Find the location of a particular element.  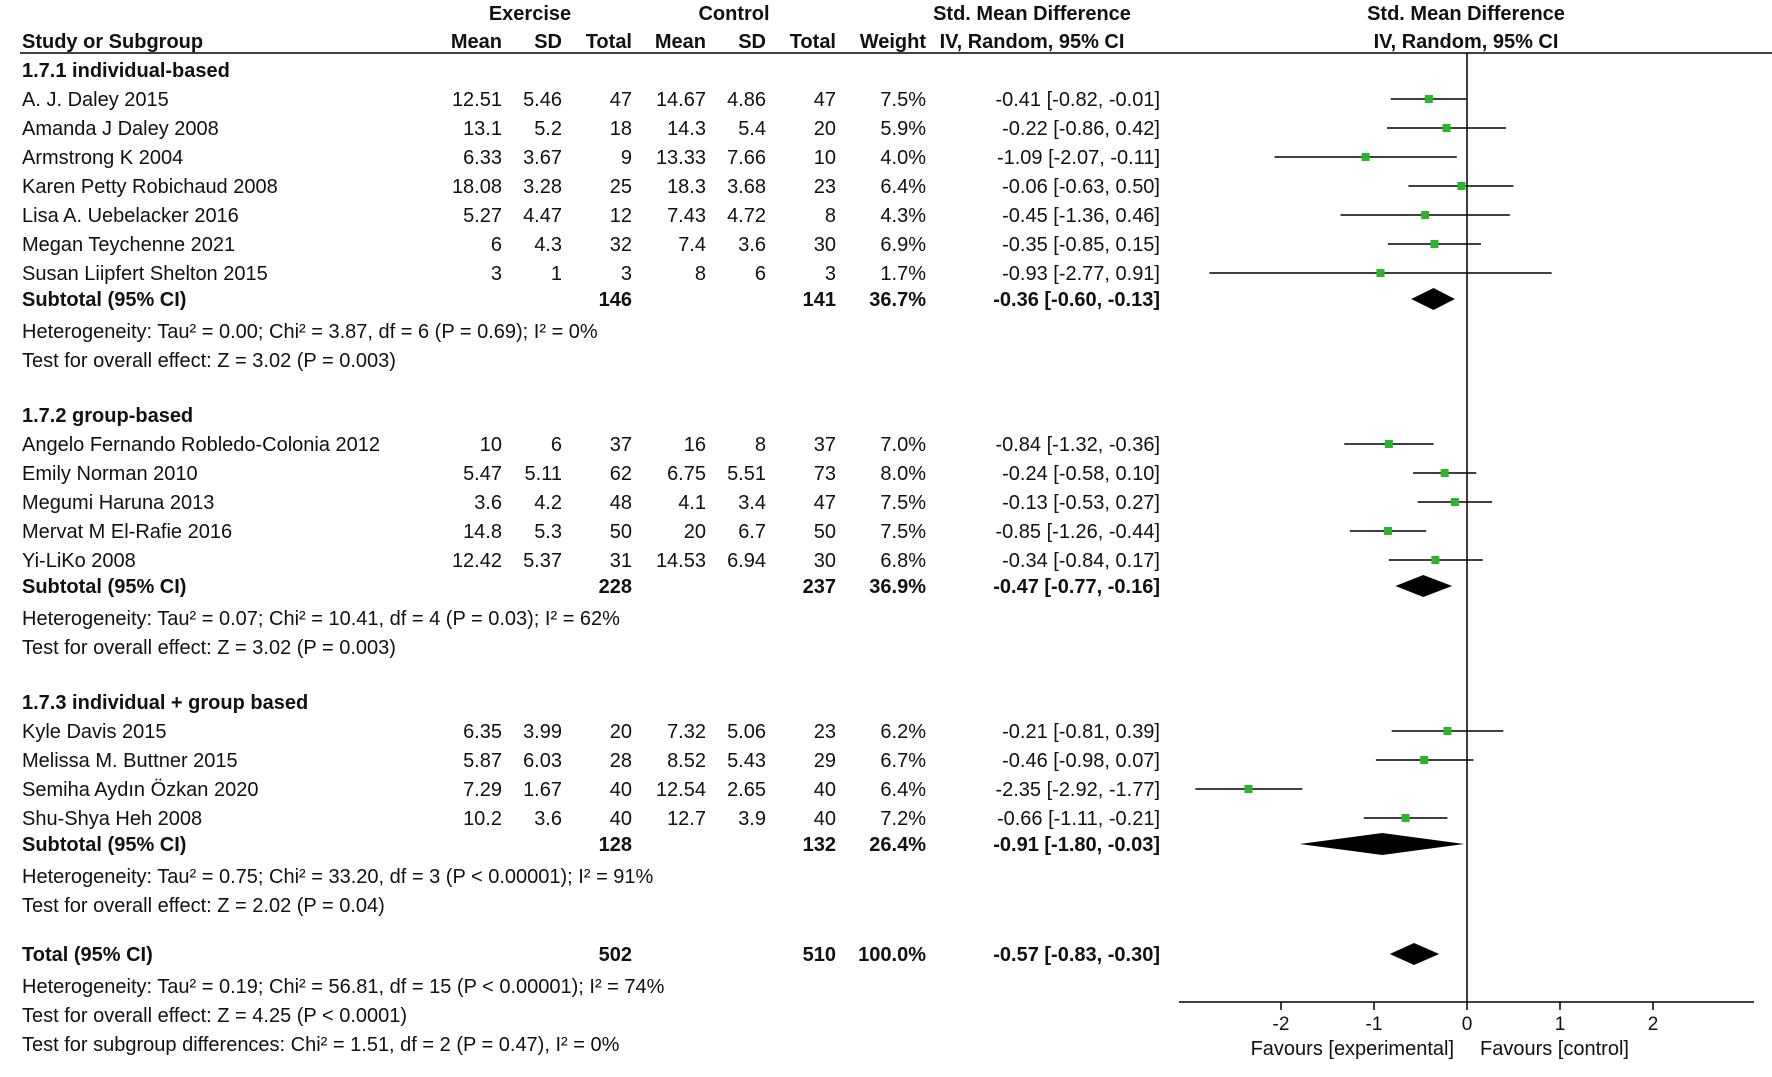

study-weight: 4.3% is located at coordinates (903, 216).